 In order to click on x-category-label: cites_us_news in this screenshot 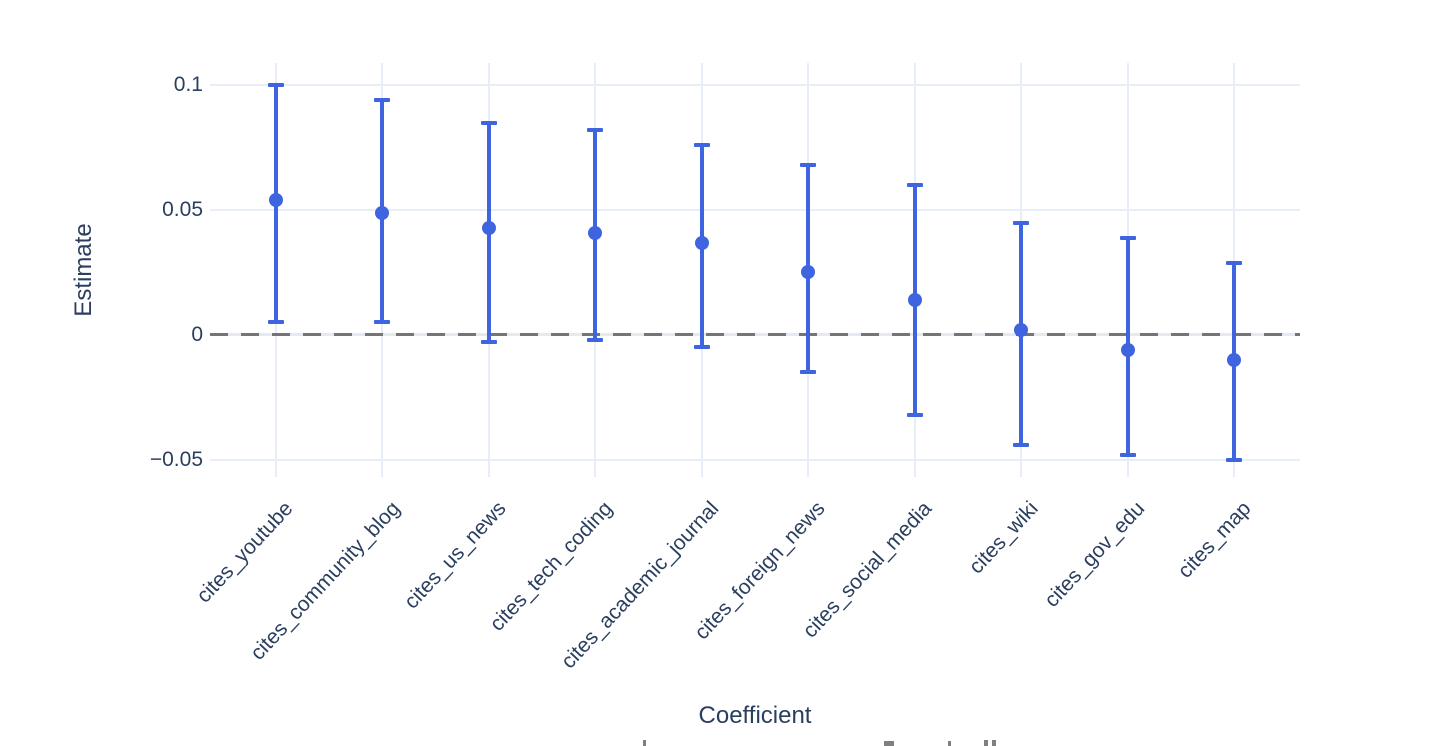, I will do `click(455, 555)`.